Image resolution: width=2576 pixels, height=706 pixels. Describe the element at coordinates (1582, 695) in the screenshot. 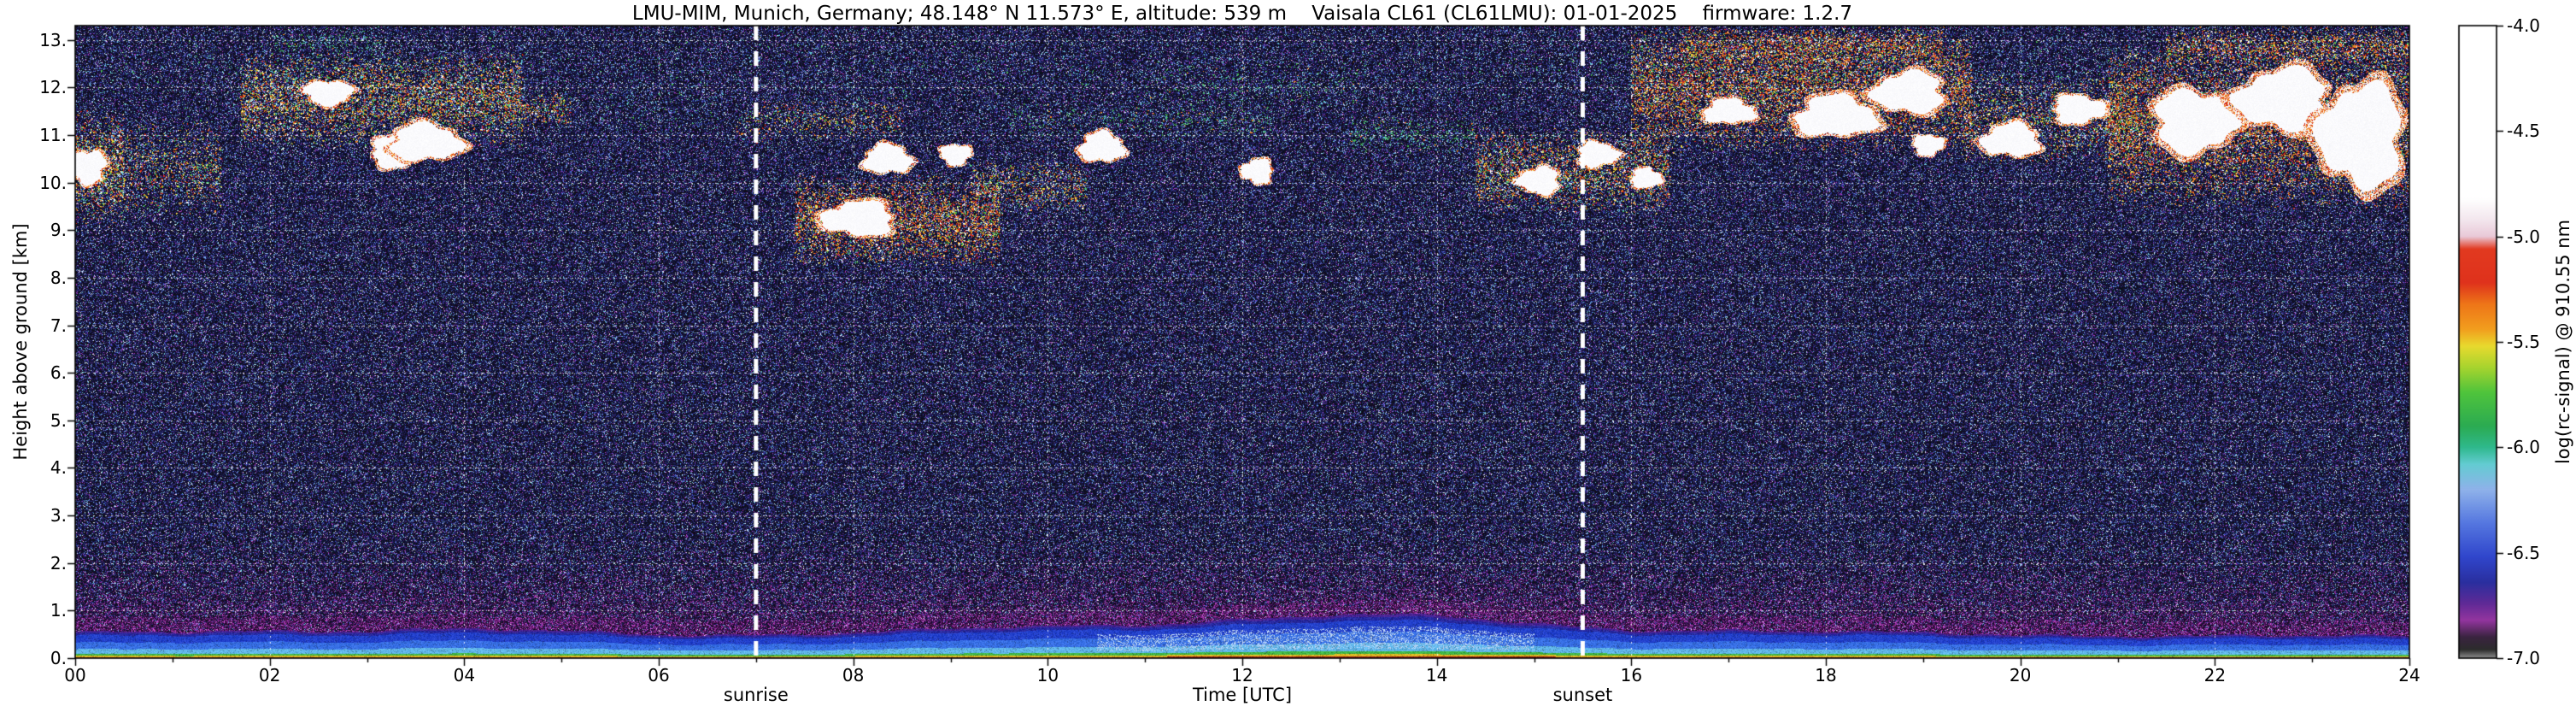

I see `sunset-annotation: sunset` at that location.